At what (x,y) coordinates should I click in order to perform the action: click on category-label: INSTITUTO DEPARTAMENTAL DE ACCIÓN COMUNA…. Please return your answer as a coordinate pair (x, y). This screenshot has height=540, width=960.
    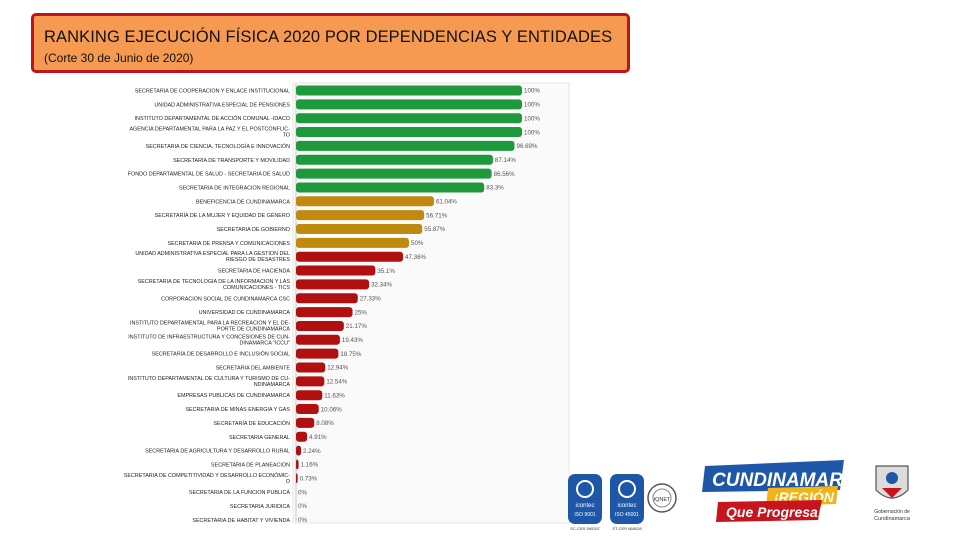
    Looking at the image, I should click on (212, 118).